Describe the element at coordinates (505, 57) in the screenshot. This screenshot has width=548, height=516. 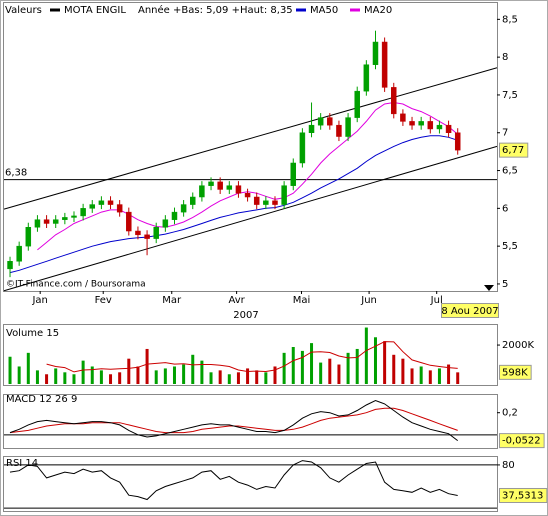
I see `y-tick-label: 8` at that location.